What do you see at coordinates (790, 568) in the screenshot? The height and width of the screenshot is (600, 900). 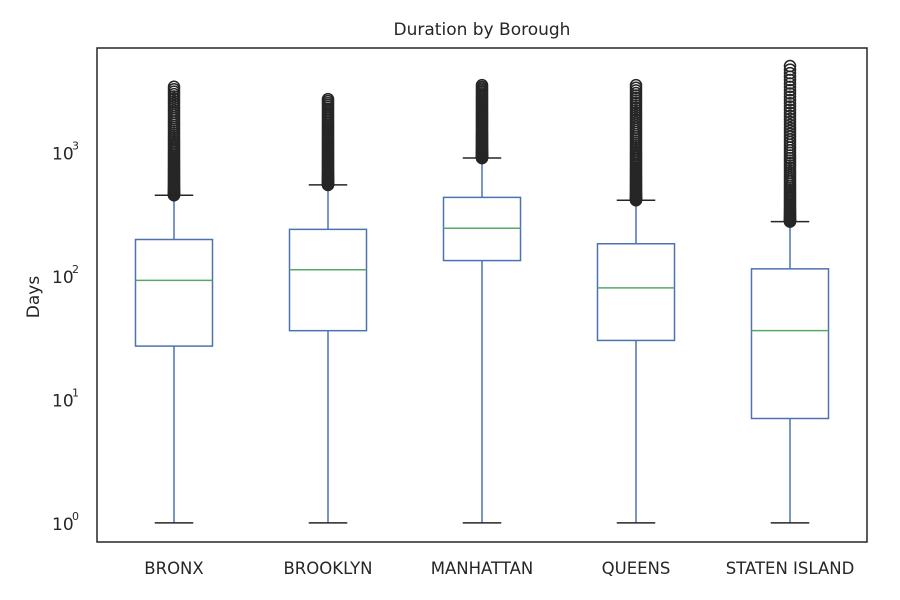 I see `x-tick-label: STATEN ISLAND` at bounding box center [790, 568].